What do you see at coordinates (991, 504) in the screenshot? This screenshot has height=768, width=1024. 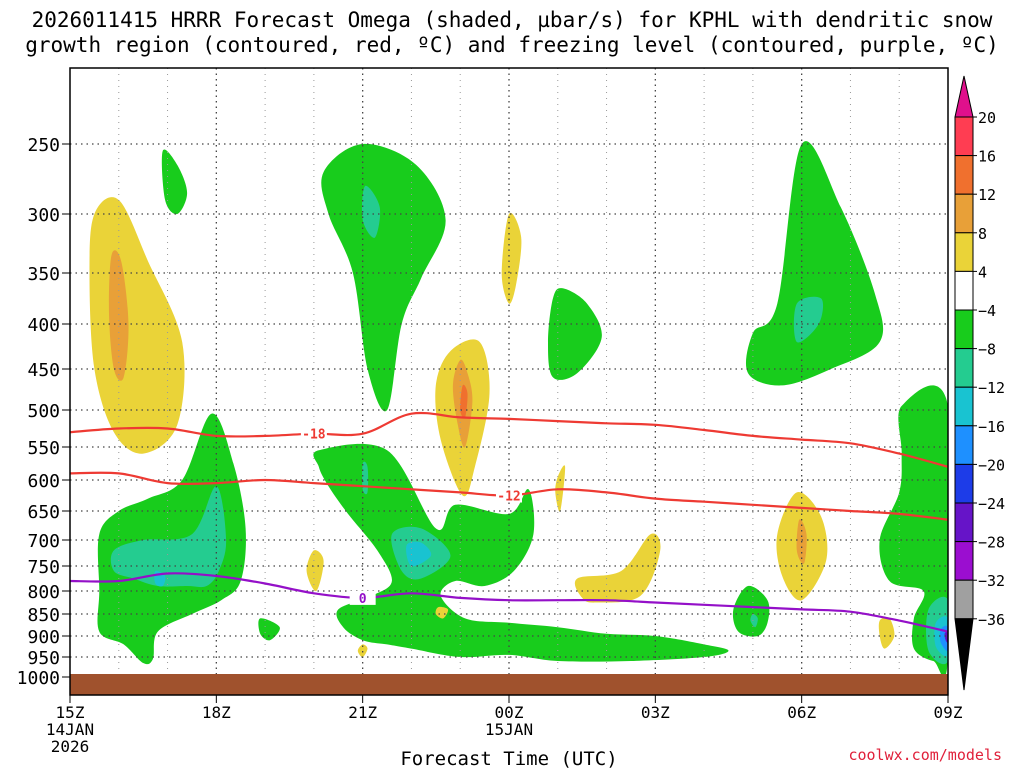 I see `colorbar-label-10: −24` at bounding box center [991, 504].